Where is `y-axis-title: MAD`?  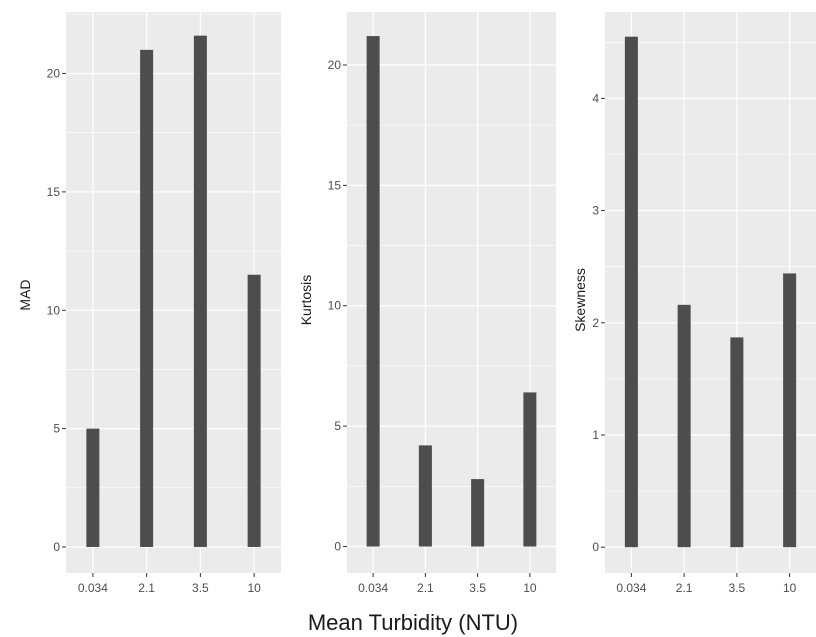 y-axis-title: MAD is located at coordinates (25, 294).